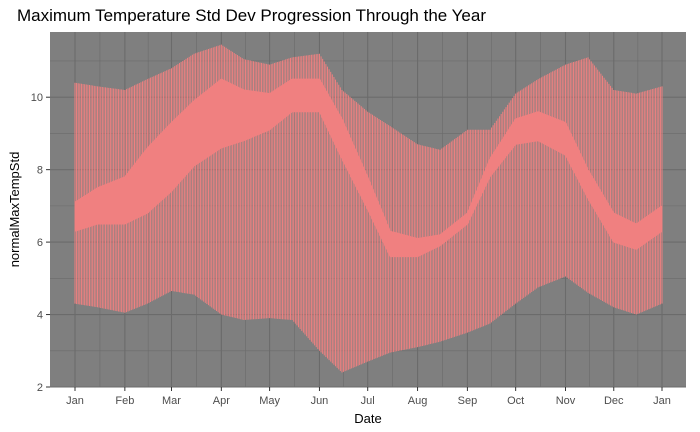  What do you see at coordinates (515, 401) in the screenshot?
I see `x-tick-label: Oct` at bounding box center [515, 401].